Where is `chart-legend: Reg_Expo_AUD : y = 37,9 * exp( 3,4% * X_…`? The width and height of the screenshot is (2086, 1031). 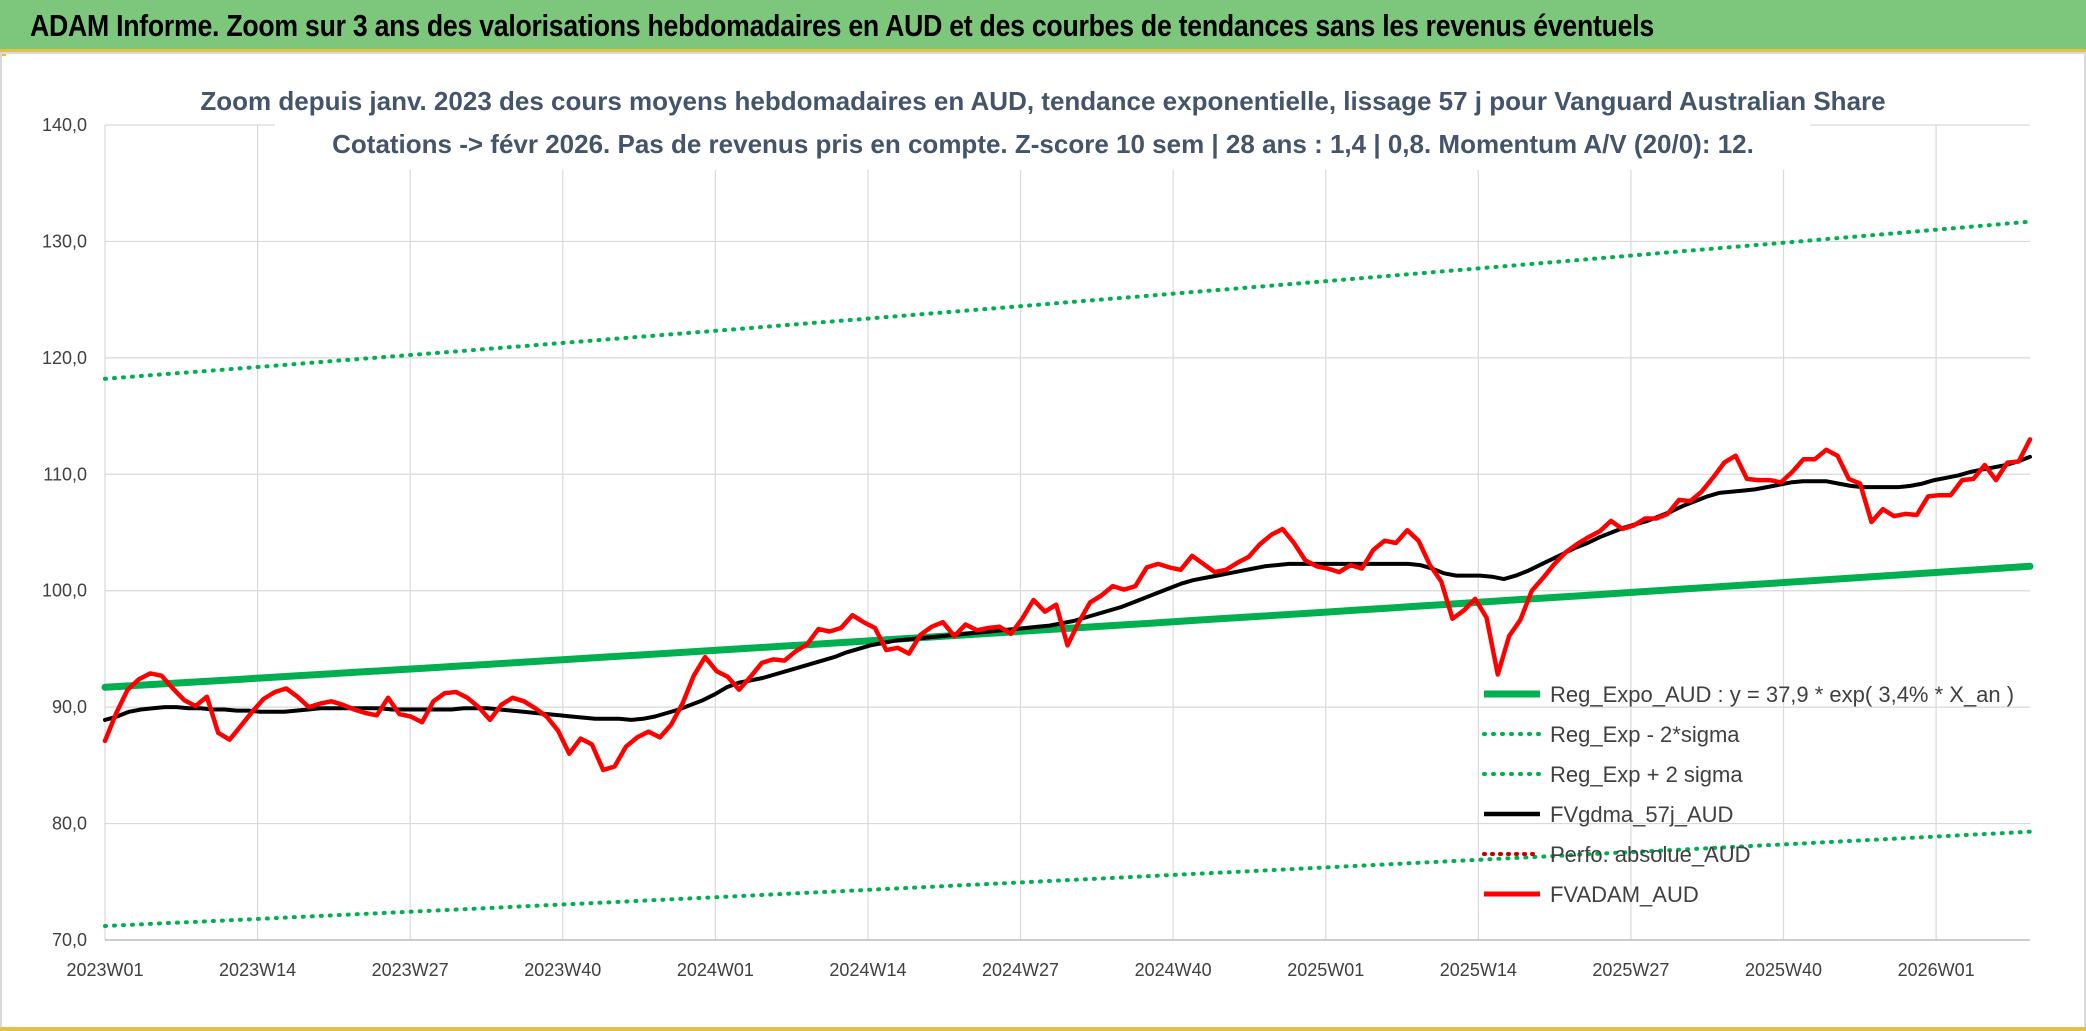 chart-legend: Reg_Expo_AUD : y = 37,9 * exp( 3,4% * X_… is located at coordinates (1748, 794).